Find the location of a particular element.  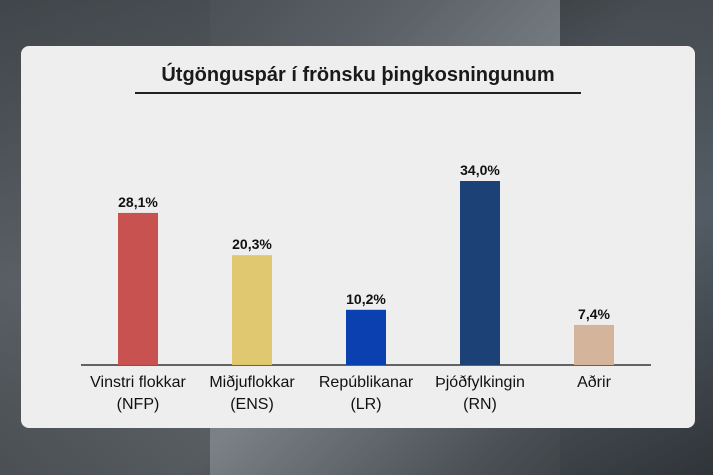

bar-value-label-2: 10,2% is located at coordinates (366, 299).